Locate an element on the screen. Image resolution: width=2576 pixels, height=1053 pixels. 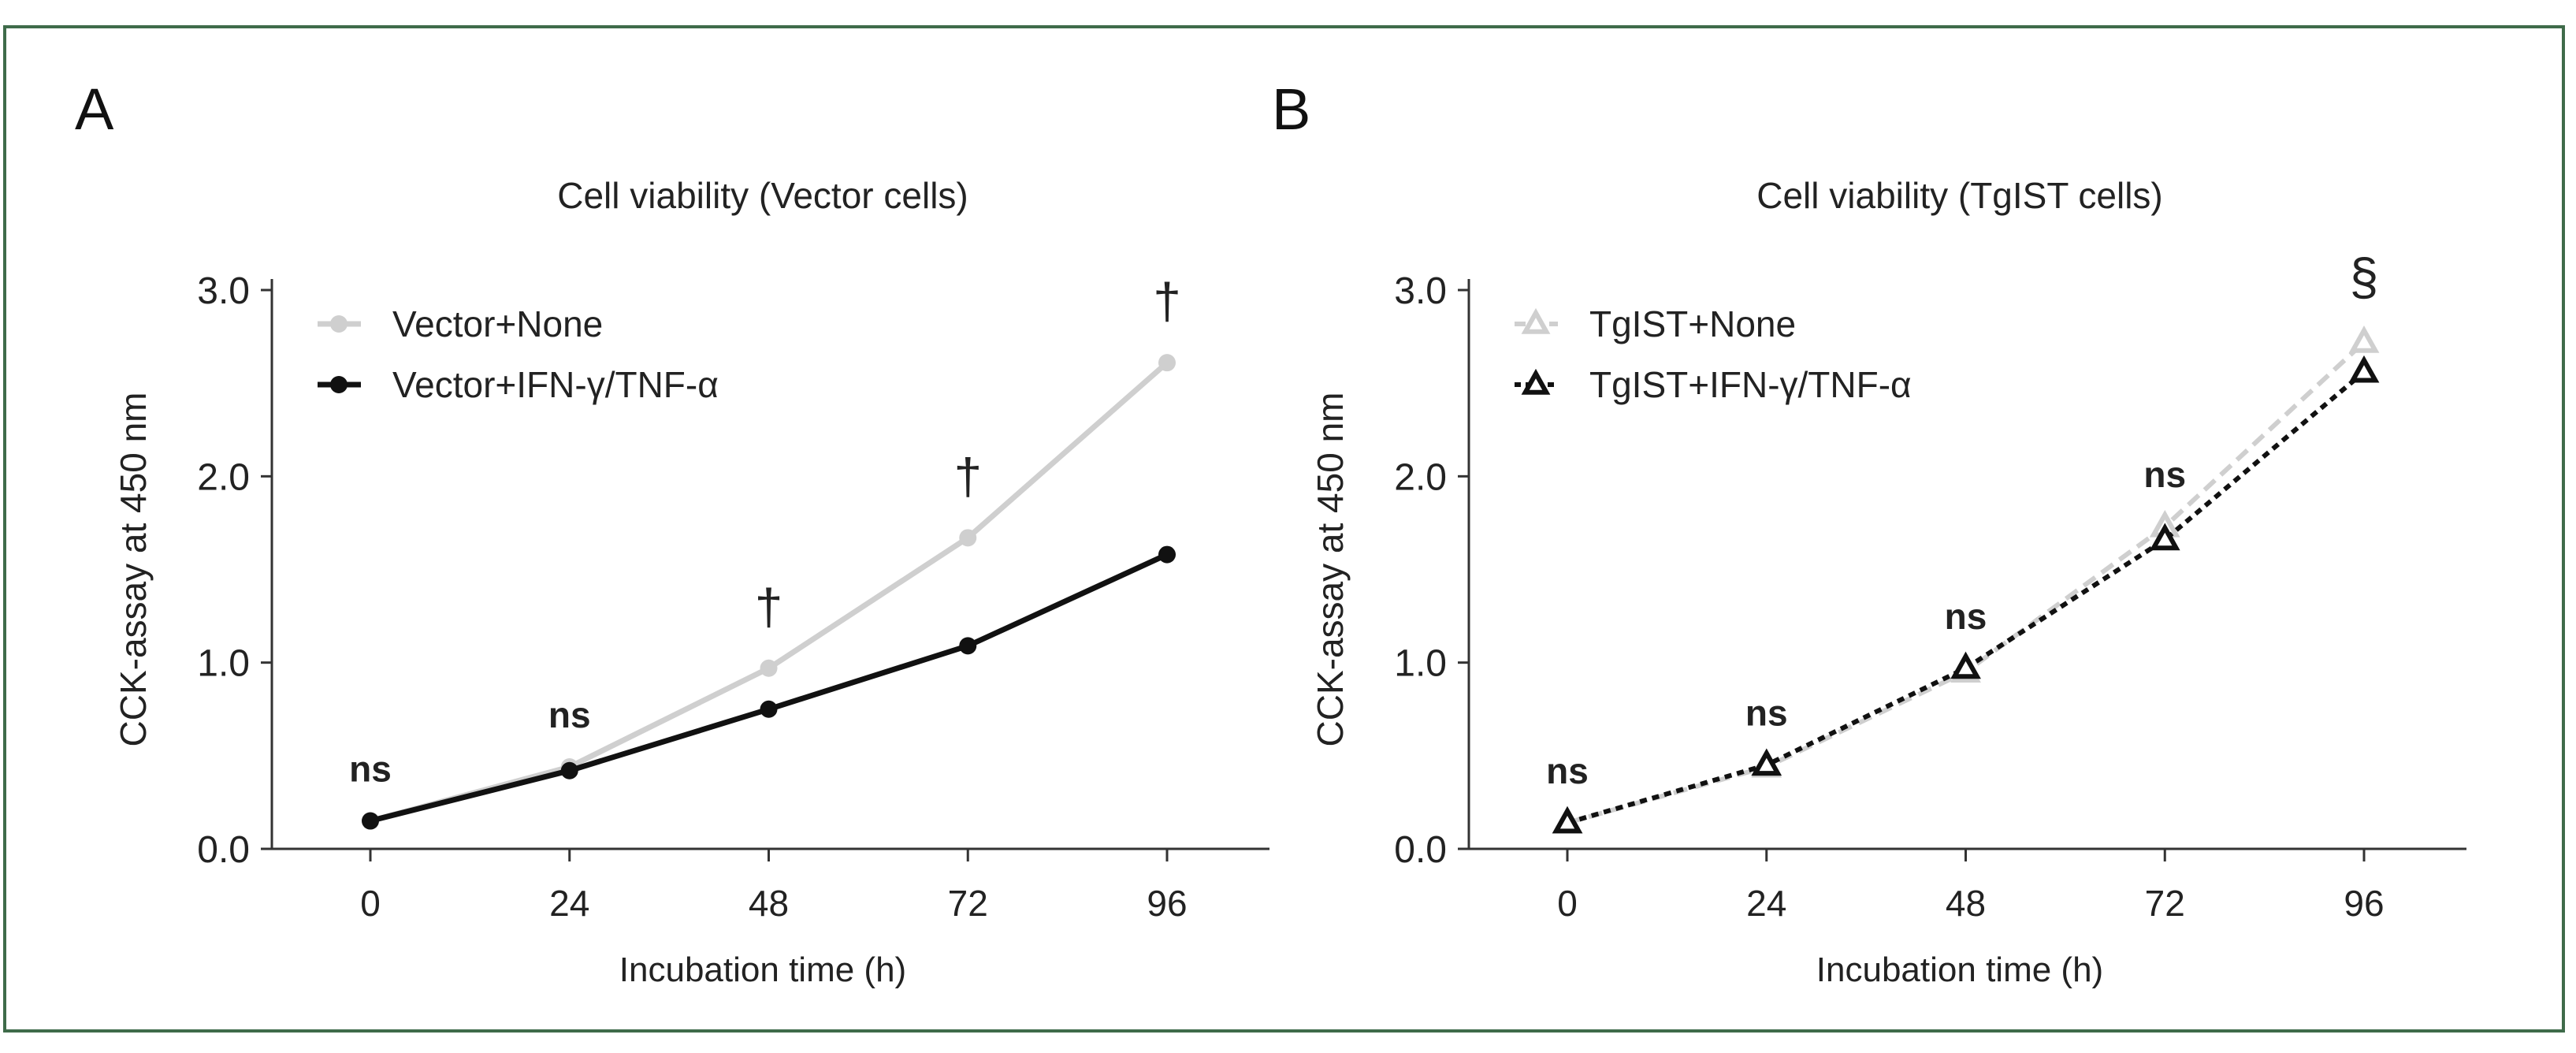
legend-label: TgIST+IFN-γ/TNF-α is located at coordinates (1750, 385).